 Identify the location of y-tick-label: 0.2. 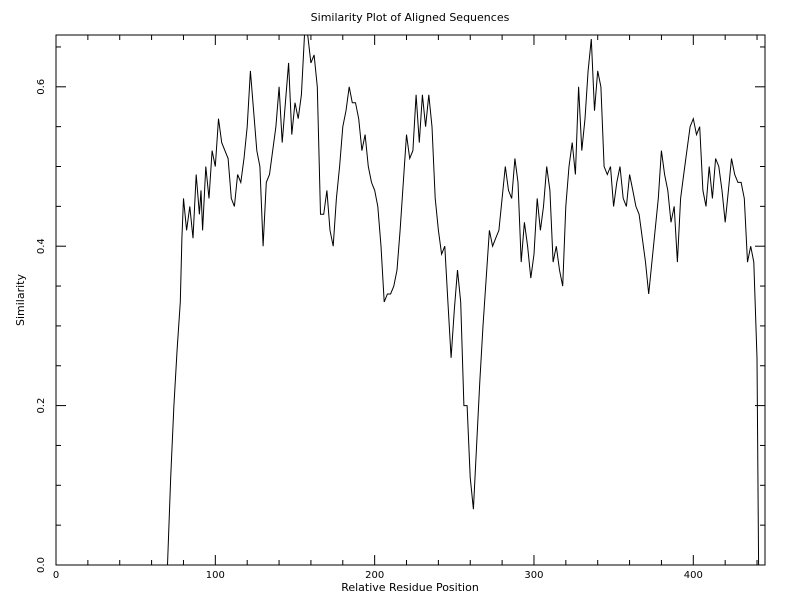
(41, 406).